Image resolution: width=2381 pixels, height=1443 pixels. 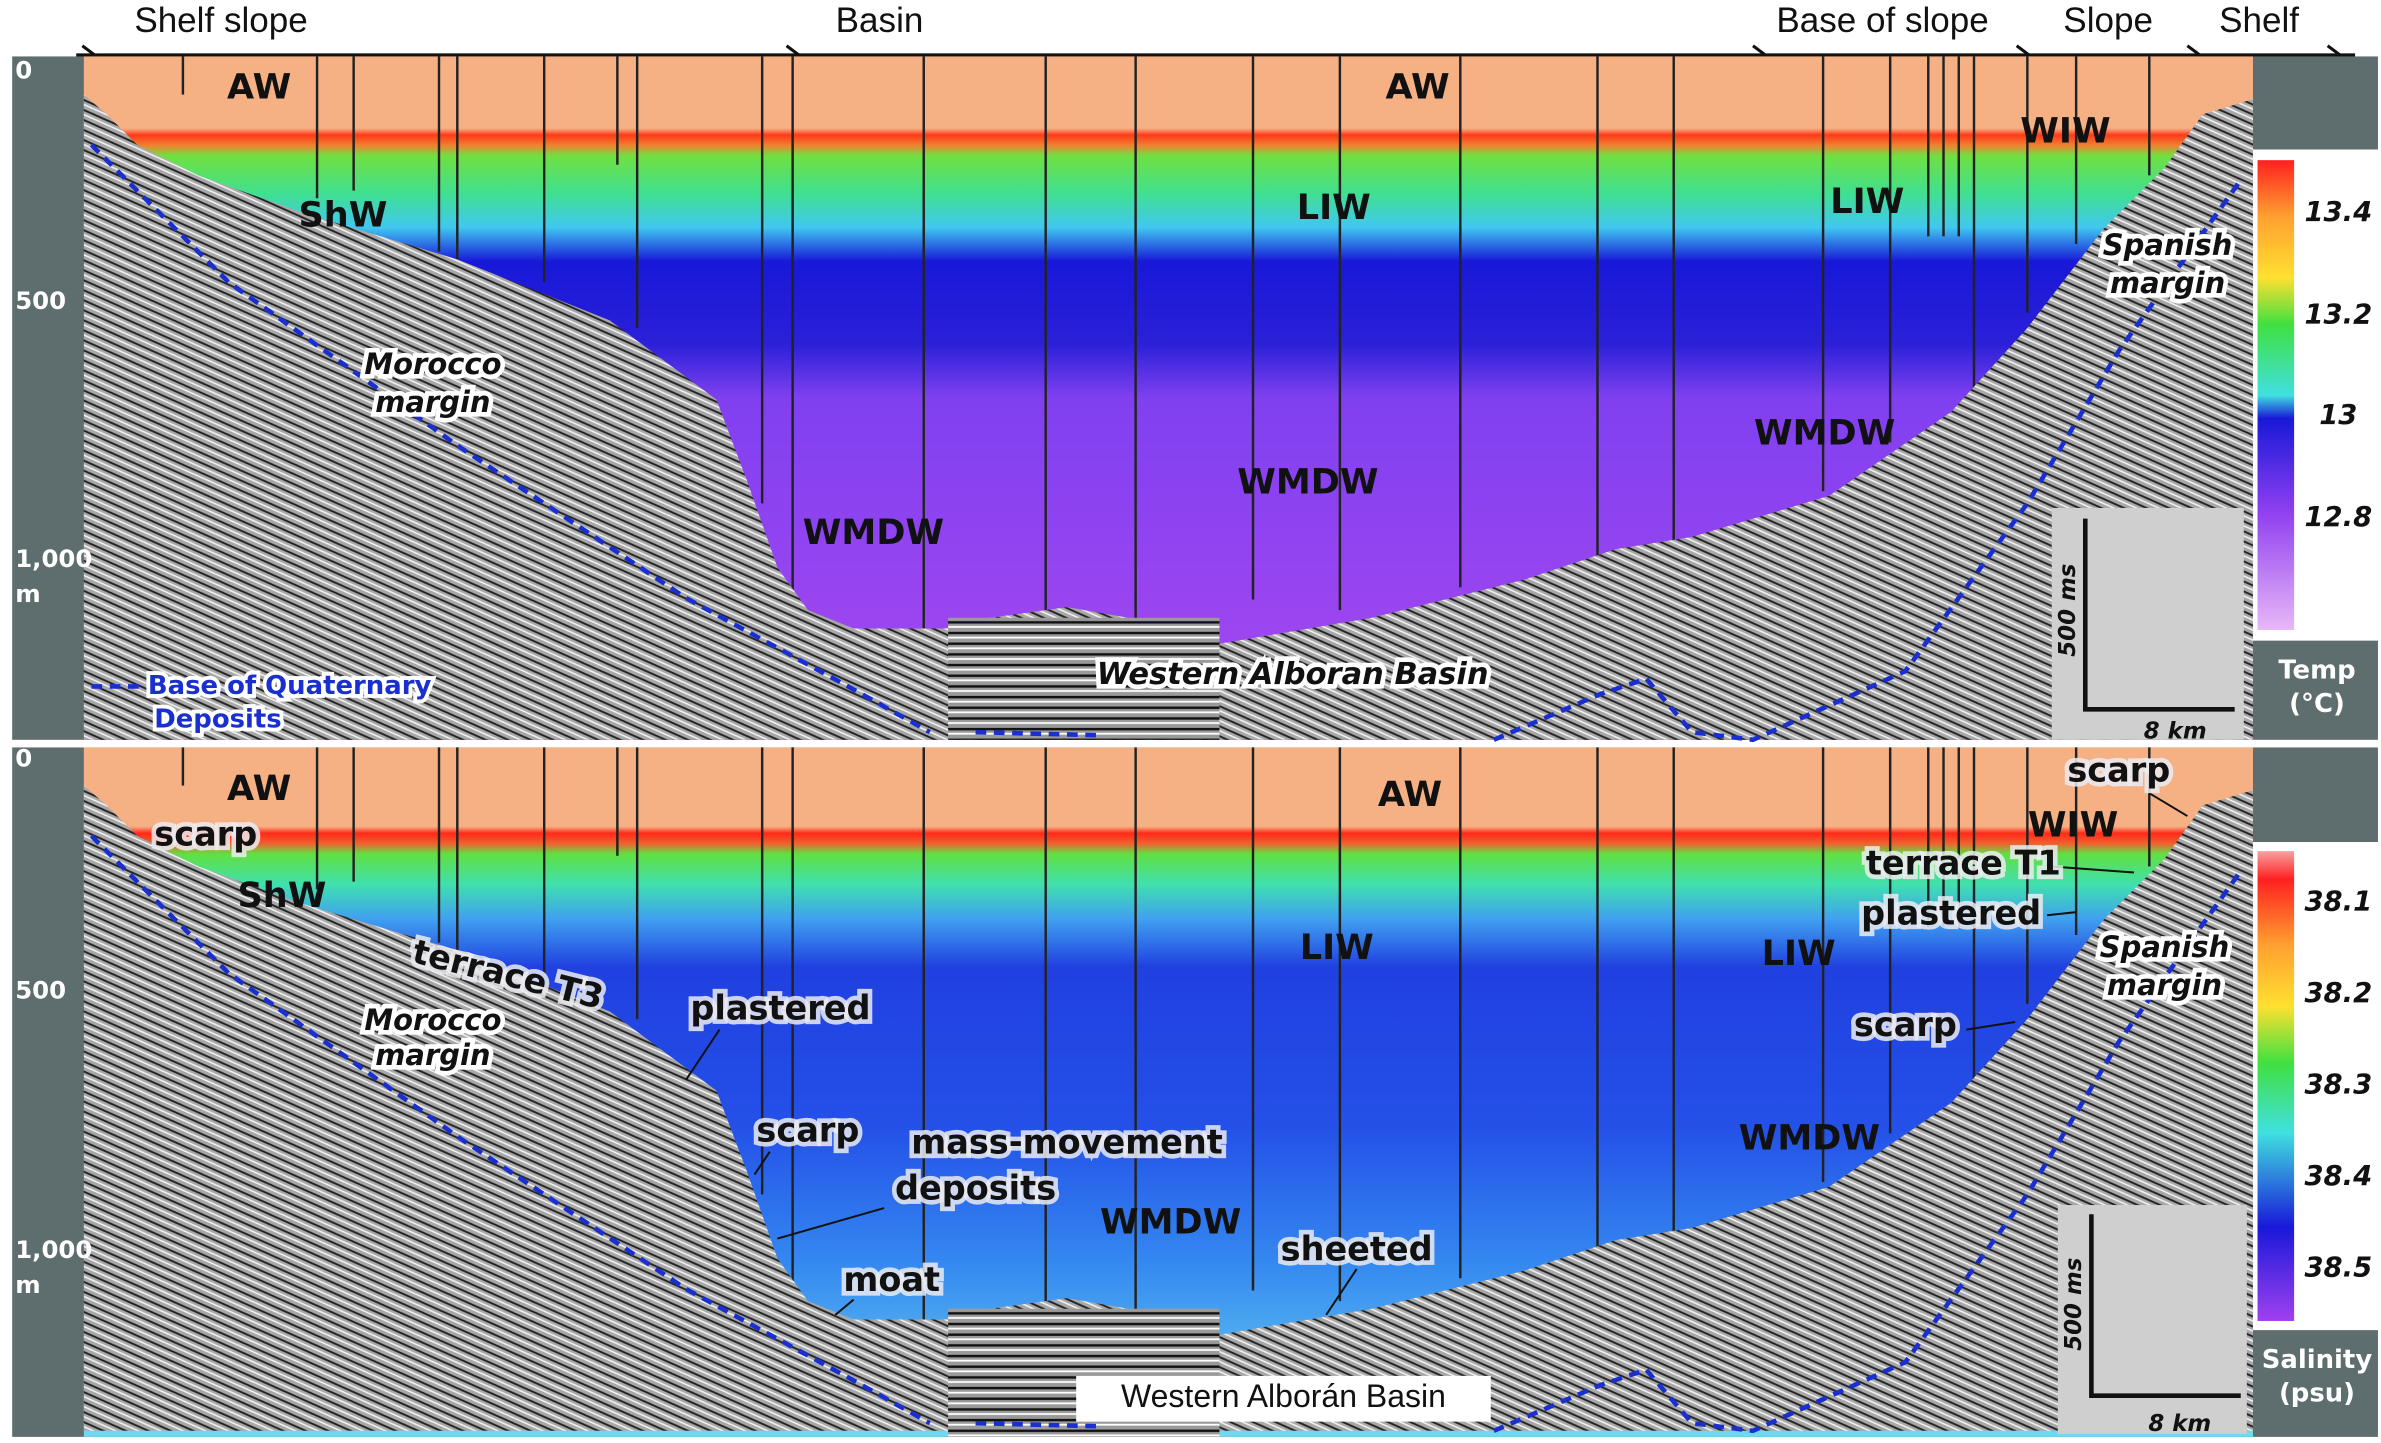 I want to click on zone-label: Shelf, so click(x=2259, y=20).